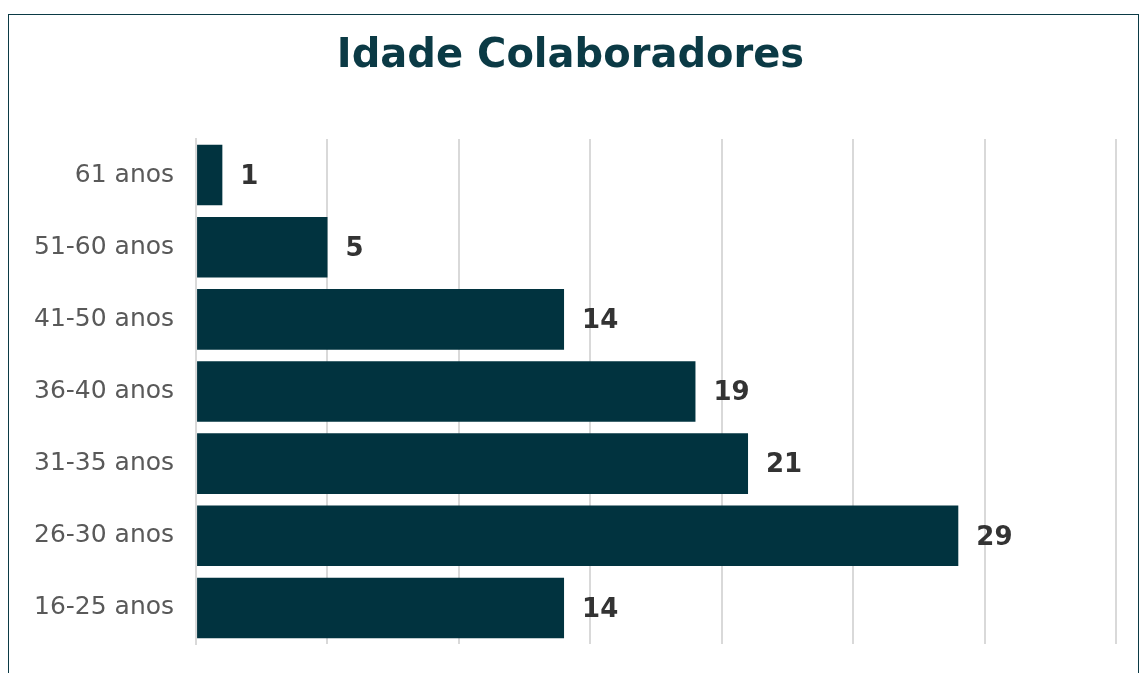 This screenshot has width=1141, height=673. Describe the element at coordinates (354, 246) in the screenshot. I see `data-label: 5` at that location.